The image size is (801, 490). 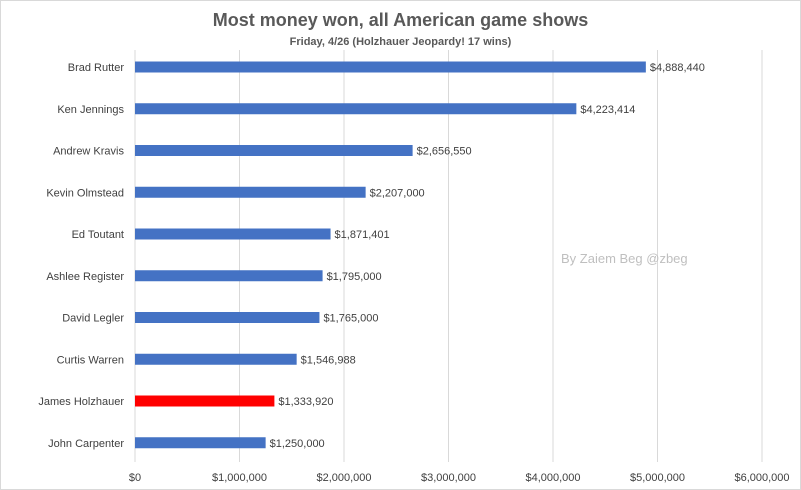 I want to click on x-tick-label: $2,000,000, so click(x=343, y=478).